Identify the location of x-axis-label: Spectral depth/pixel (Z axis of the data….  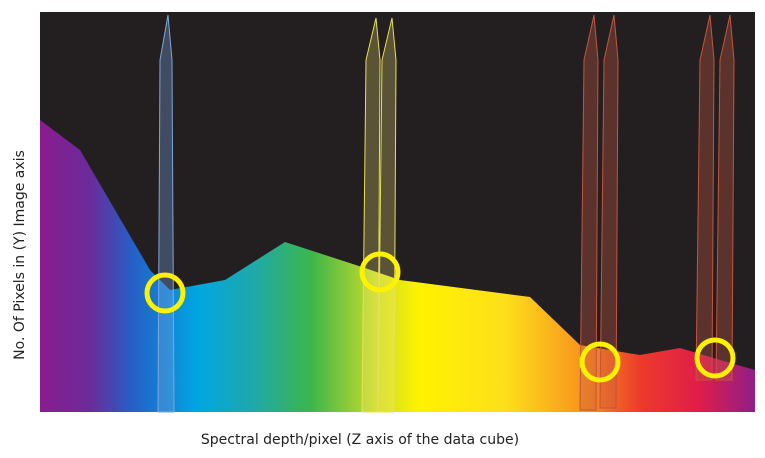
(360, 440).